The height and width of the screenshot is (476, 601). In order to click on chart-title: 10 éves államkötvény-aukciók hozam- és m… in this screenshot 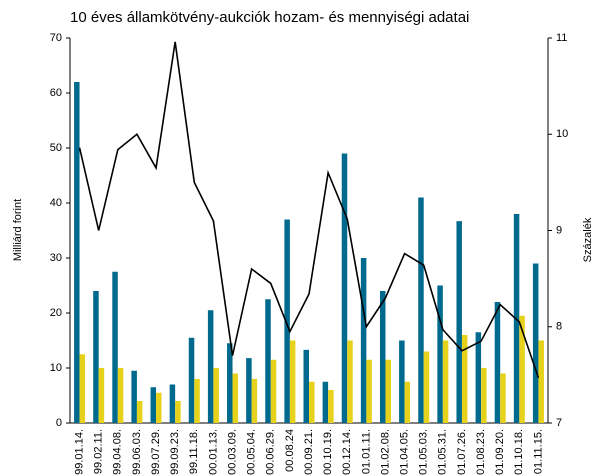, I will do `click(269, 17)`.